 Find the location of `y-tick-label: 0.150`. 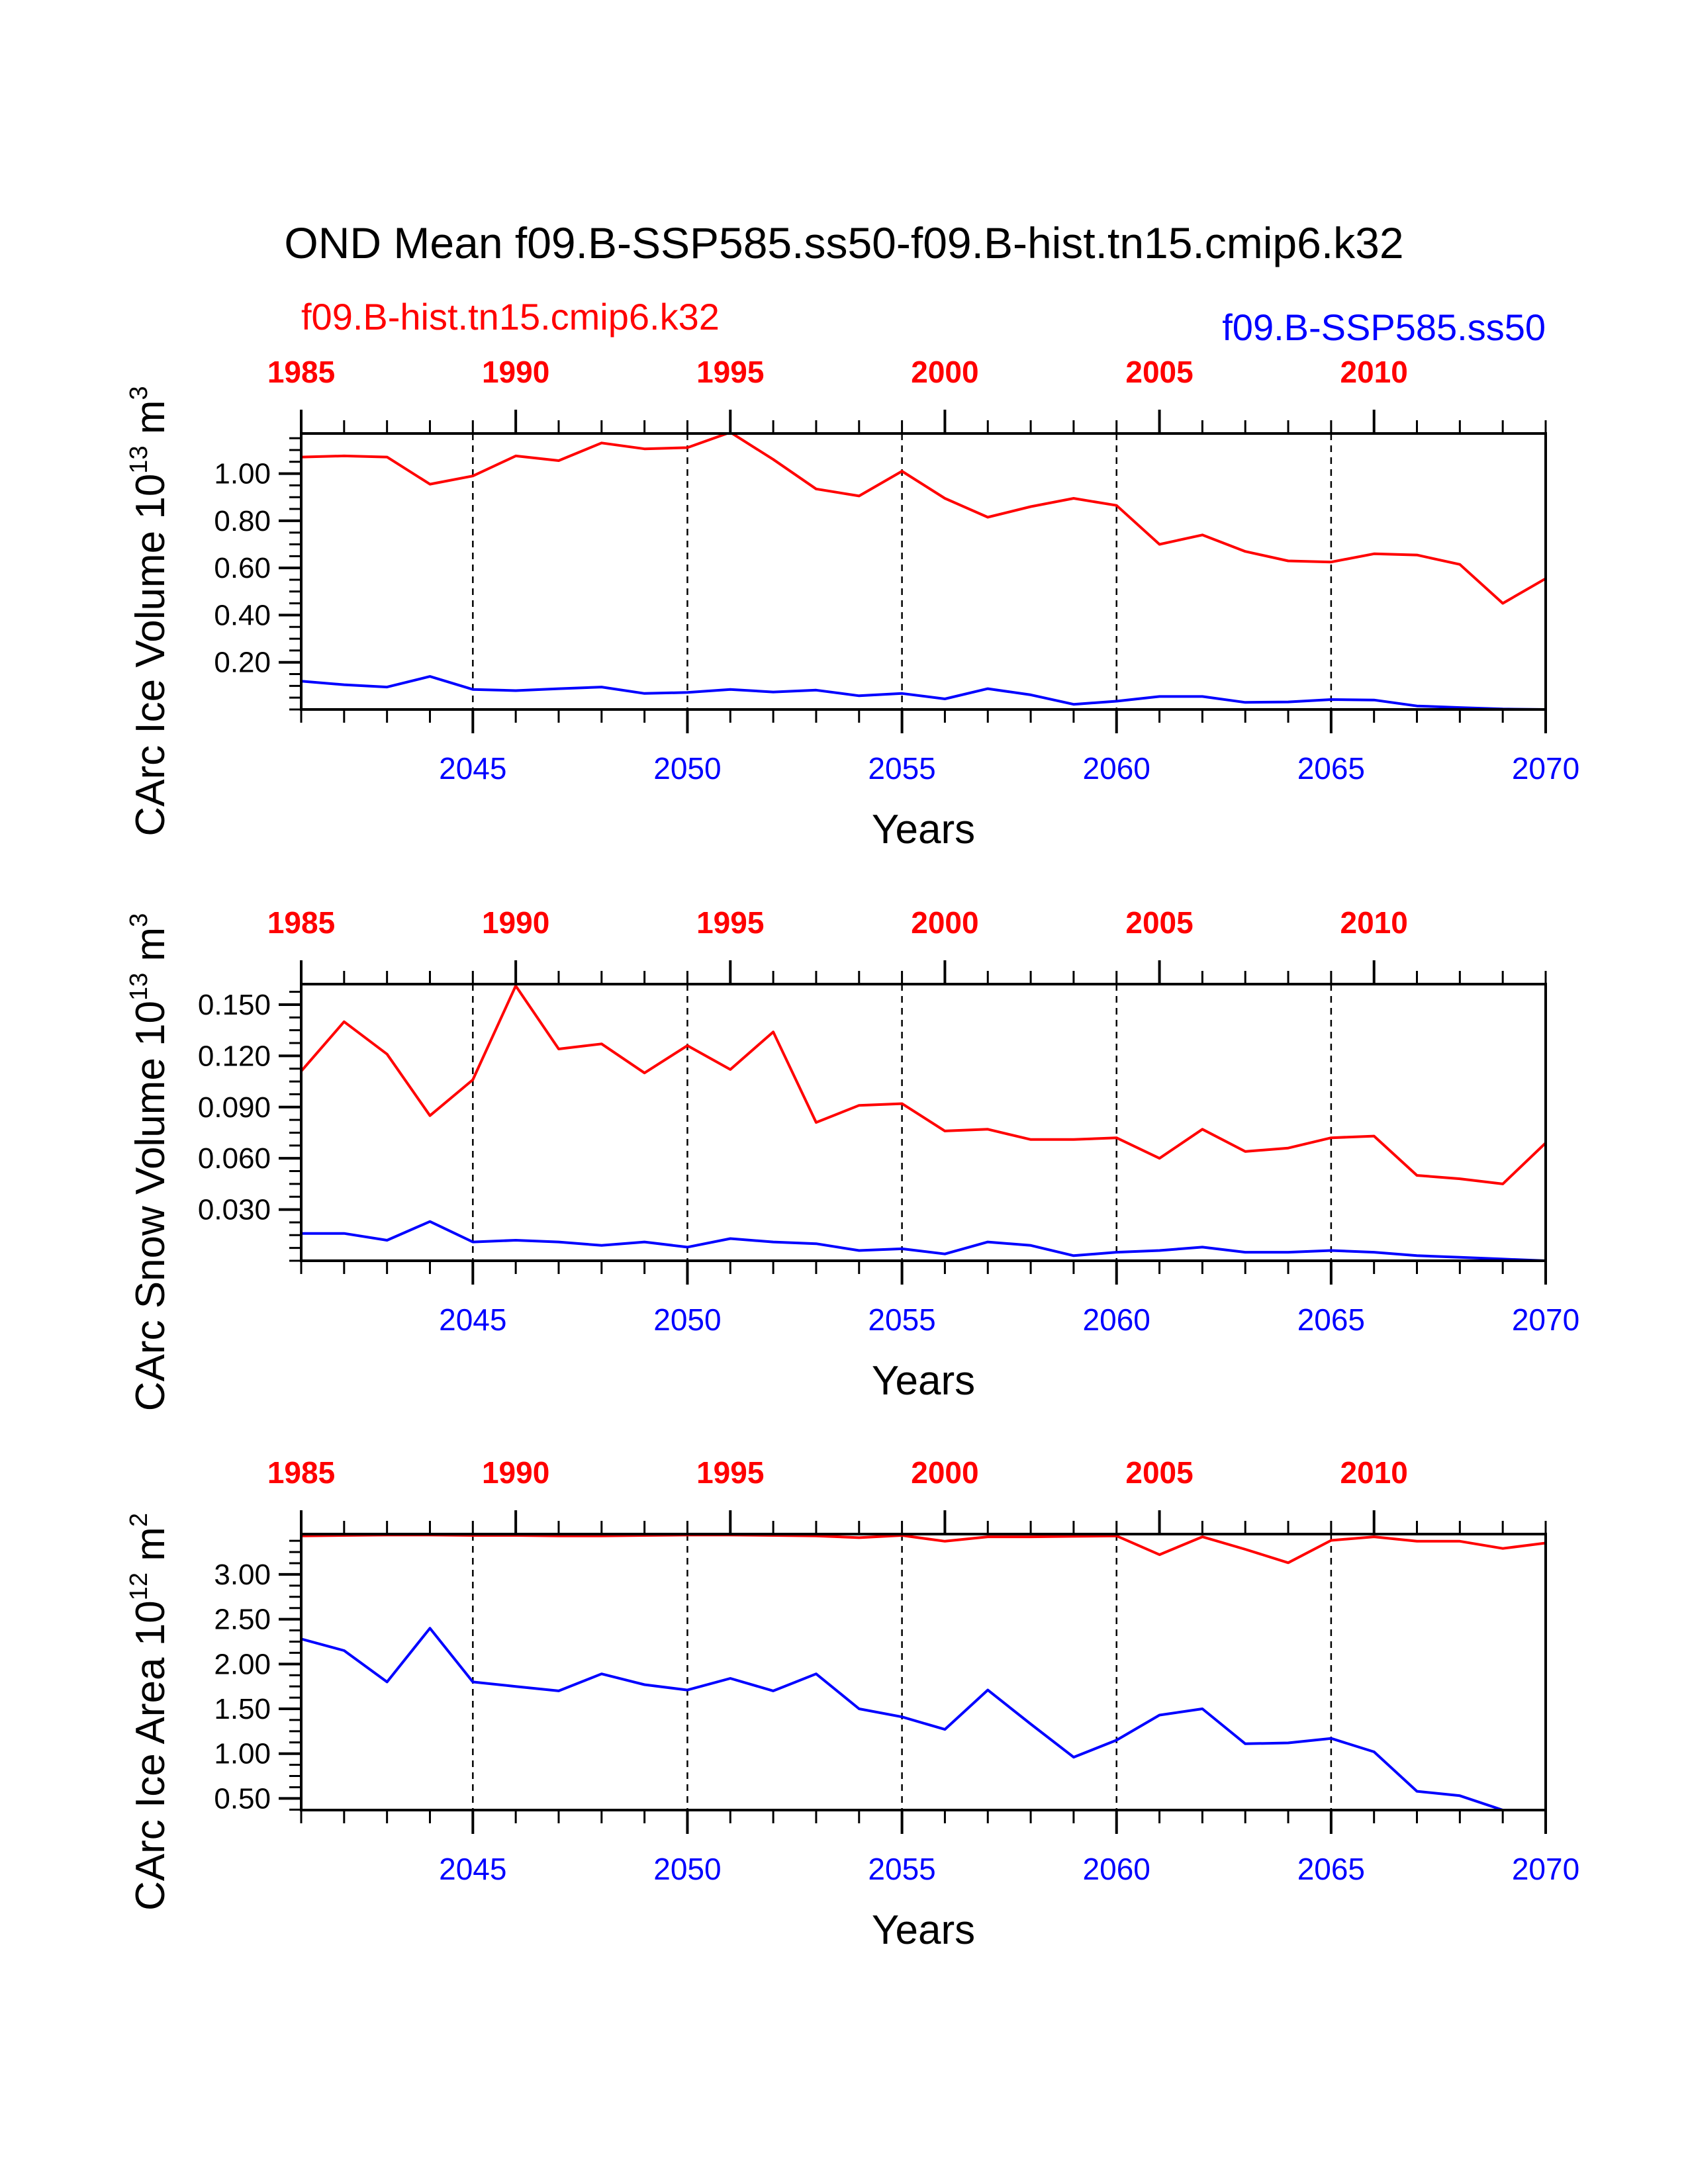

y-tick-label: 0.150 is located at coordinates (234, 1005).